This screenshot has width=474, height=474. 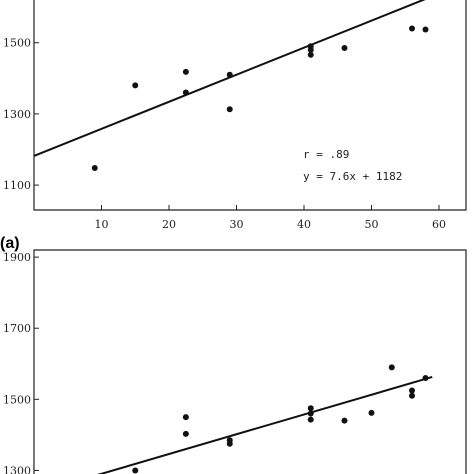 I want to click on panel-b-fit-line, so click(x=265, y=424).